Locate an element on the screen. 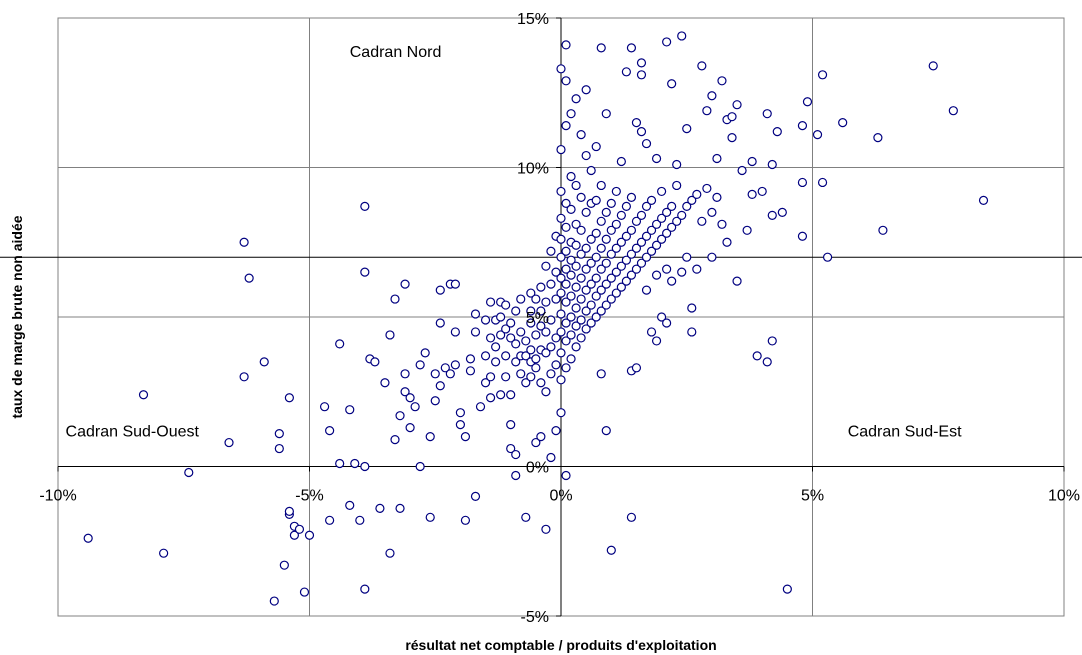 This screenshot has width=1082, height=655. quadrant-label: Cadran Sud-Ouest is located at coordinates (133, 432).